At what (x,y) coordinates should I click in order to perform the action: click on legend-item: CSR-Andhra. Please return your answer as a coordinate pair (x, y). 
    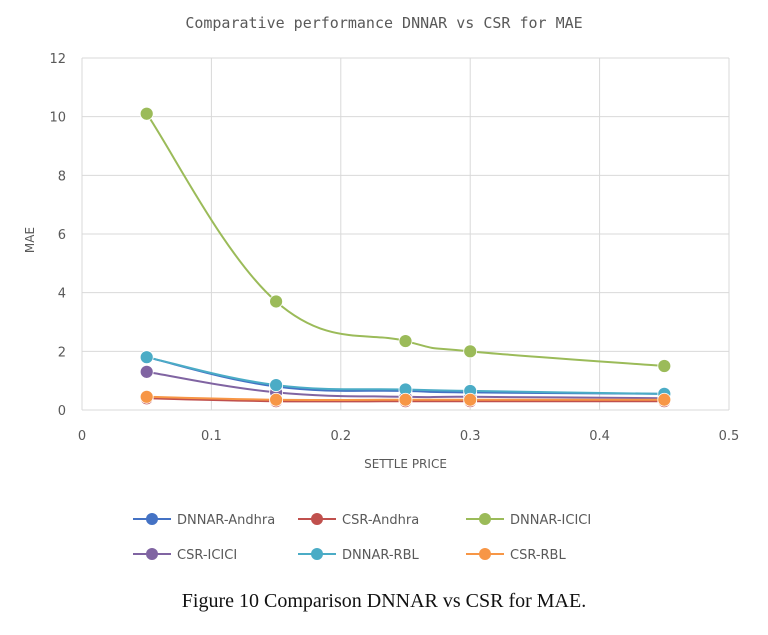
    Looking at the image, I should click on (358, 520).